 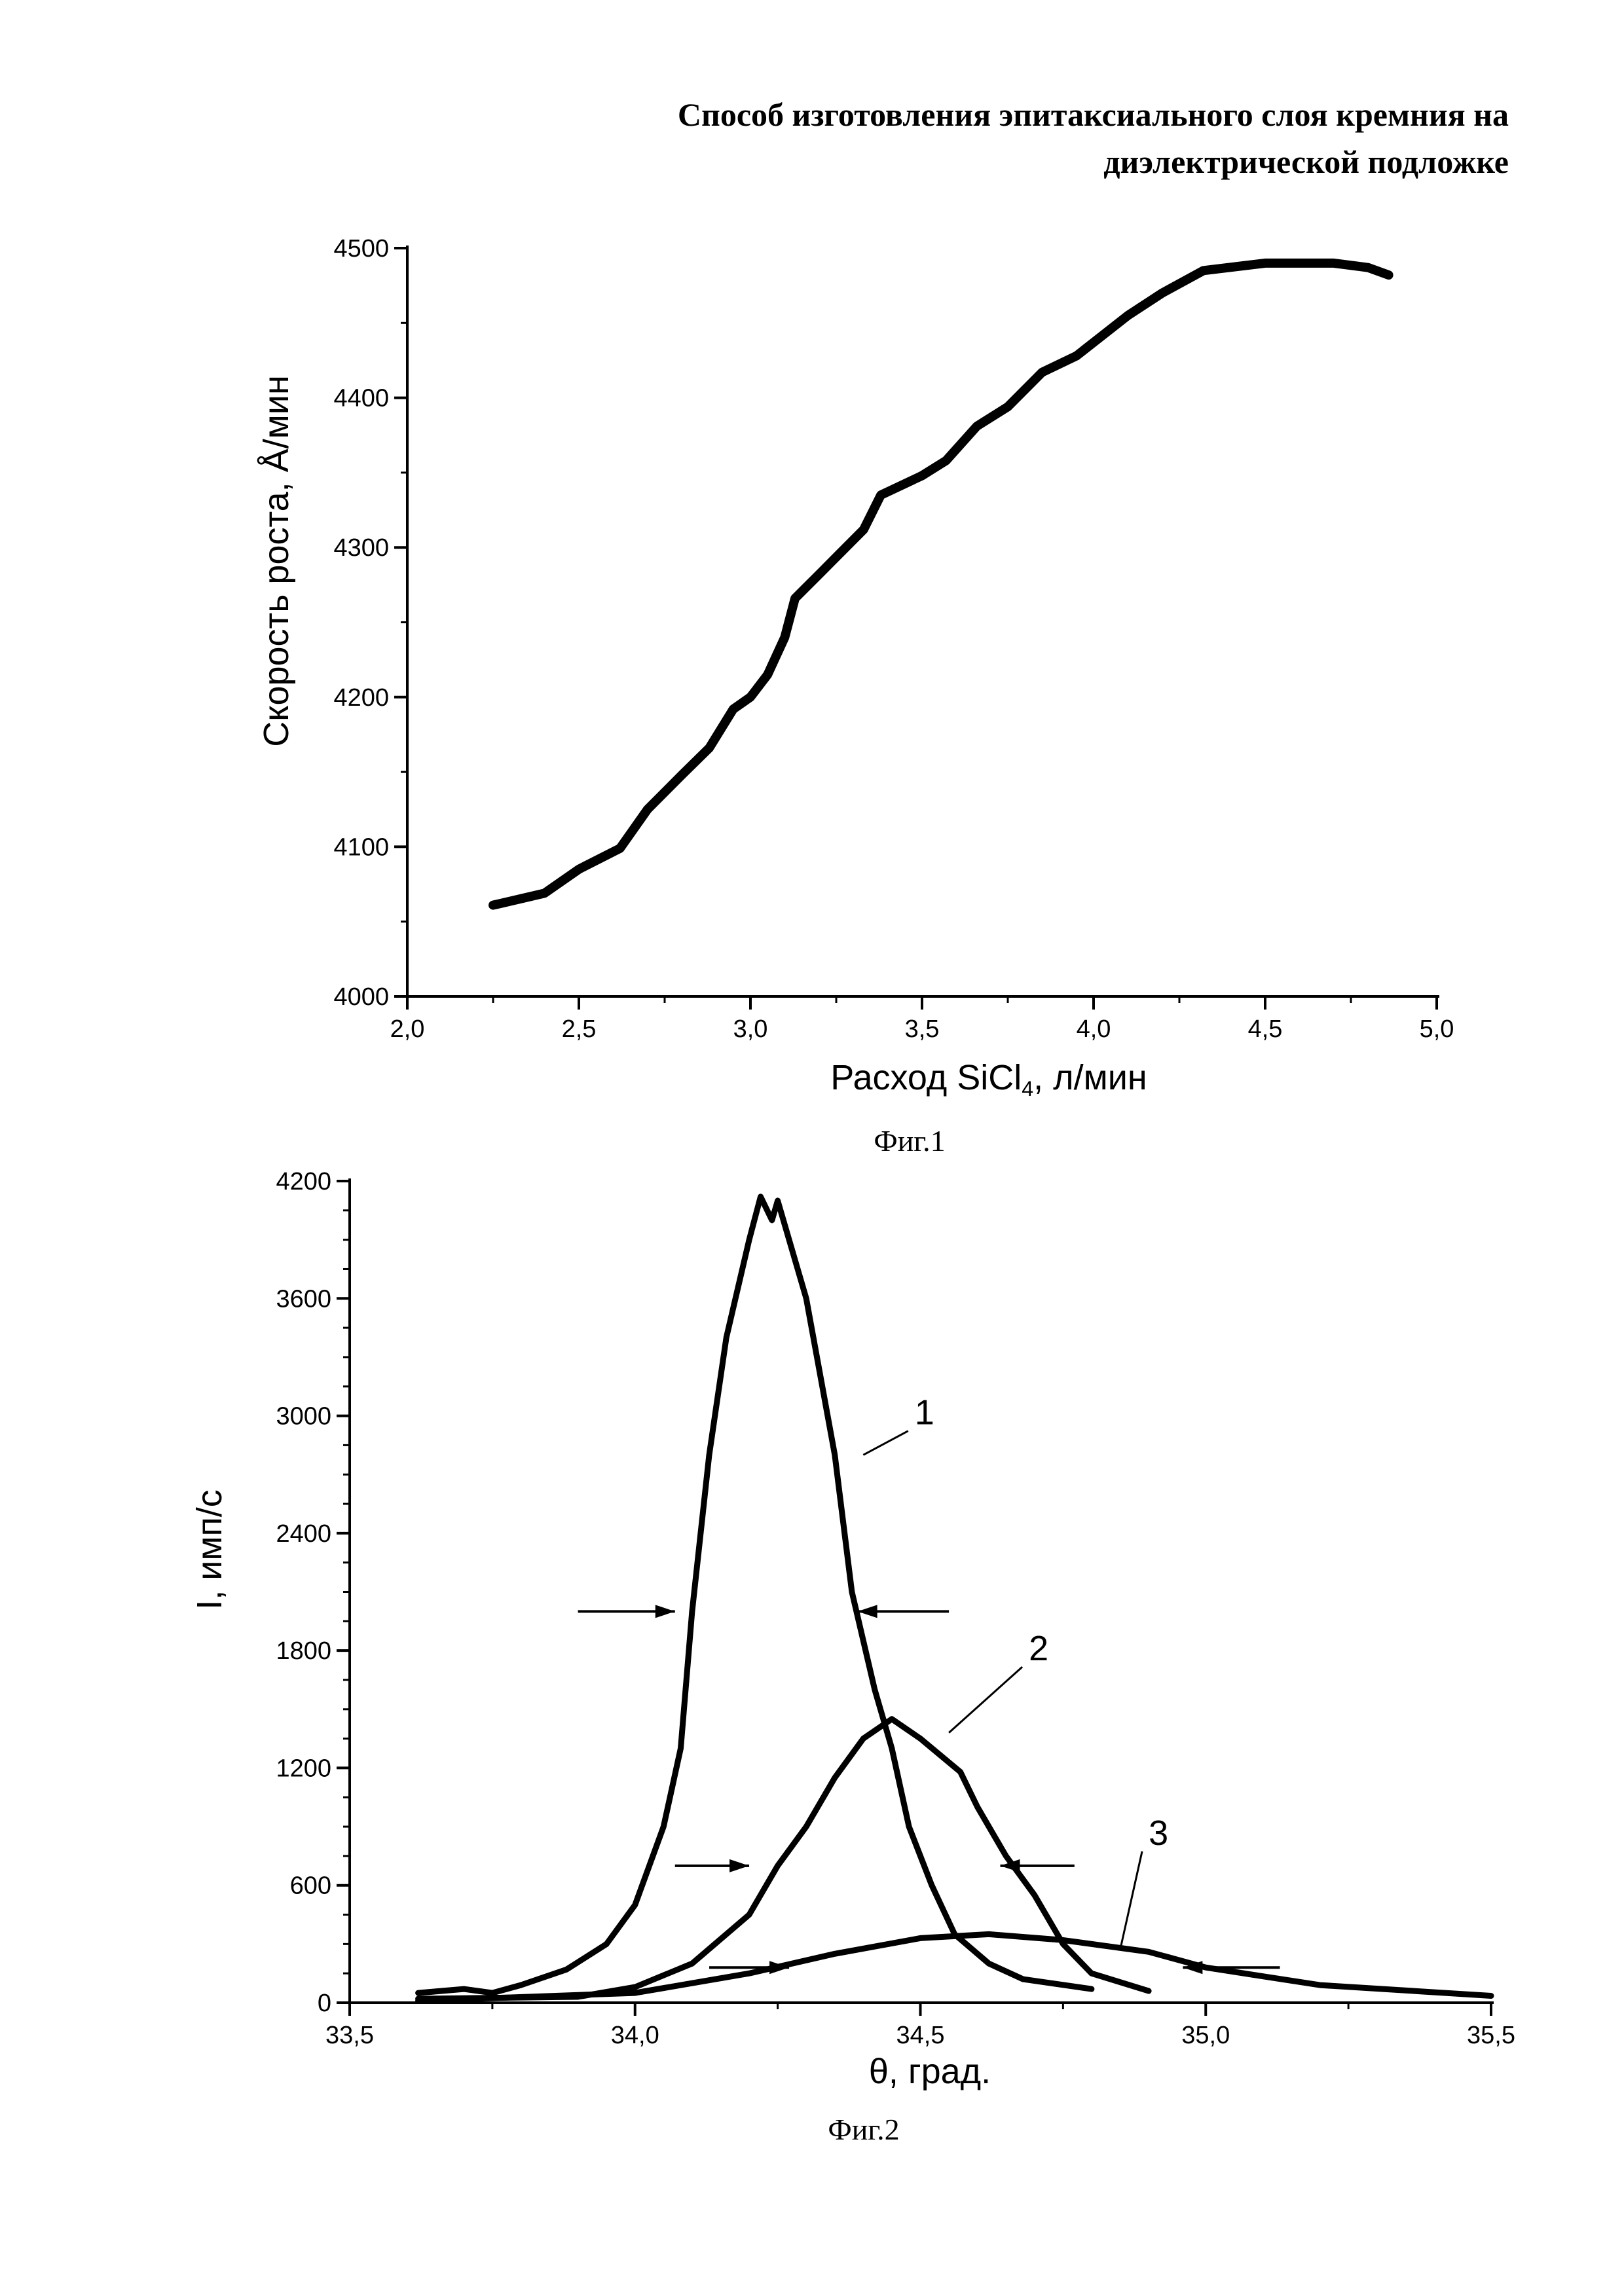 I want to click on fig2-x-tick-label: 33,5, so click(x=349, y=2035).